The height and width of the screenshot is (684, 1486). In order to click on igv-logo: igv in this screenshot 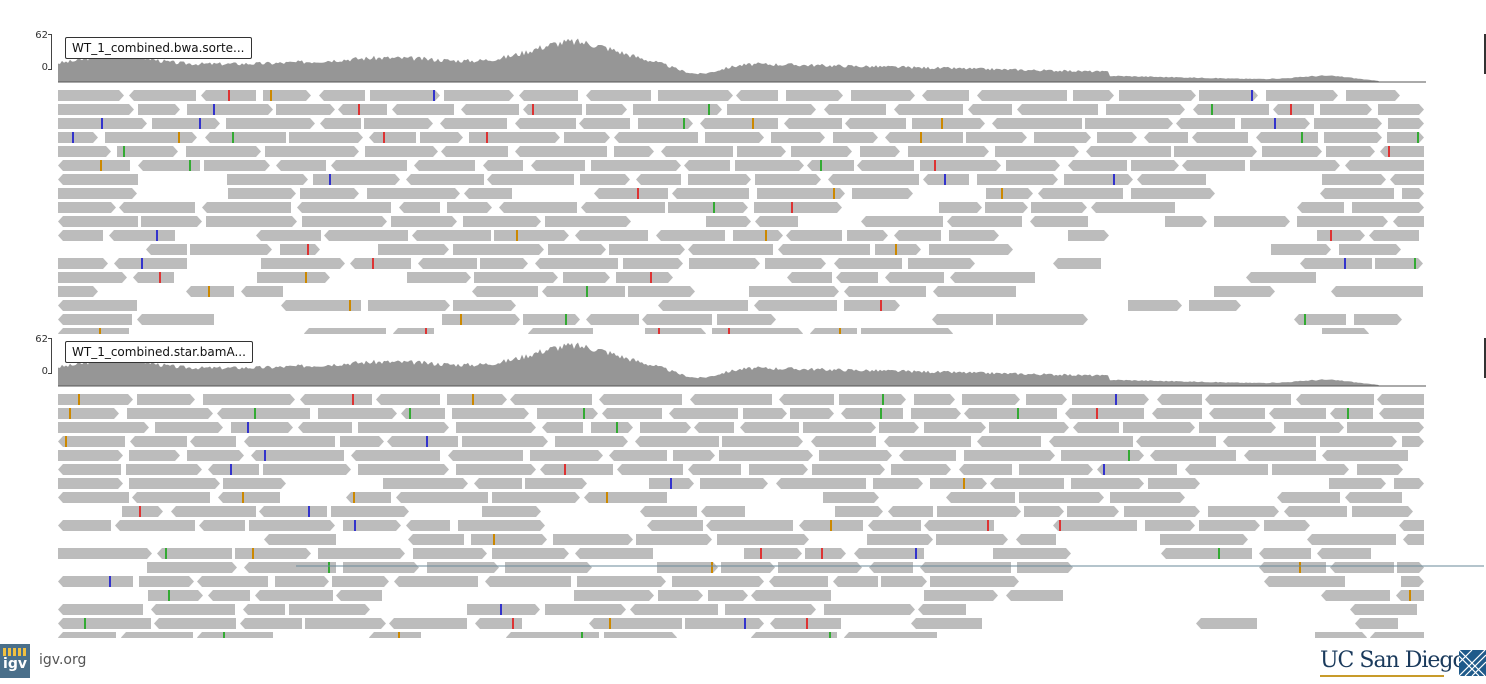, I will do `click(15, 661)`.